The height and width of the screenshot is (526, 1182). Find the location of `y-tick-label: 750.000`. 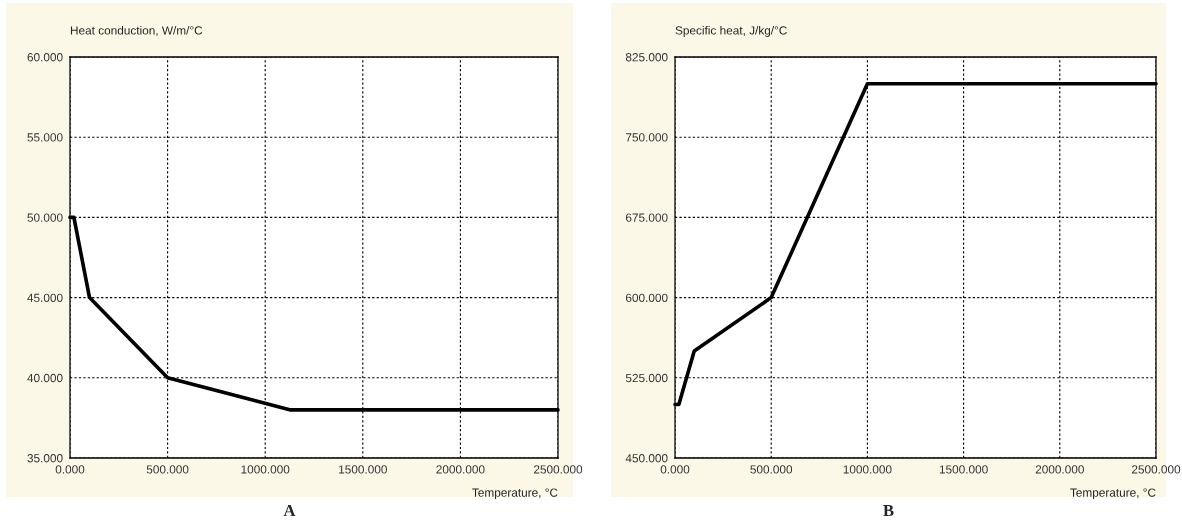

y-tick-label: 750.000 is located at coordinates (646, 137).